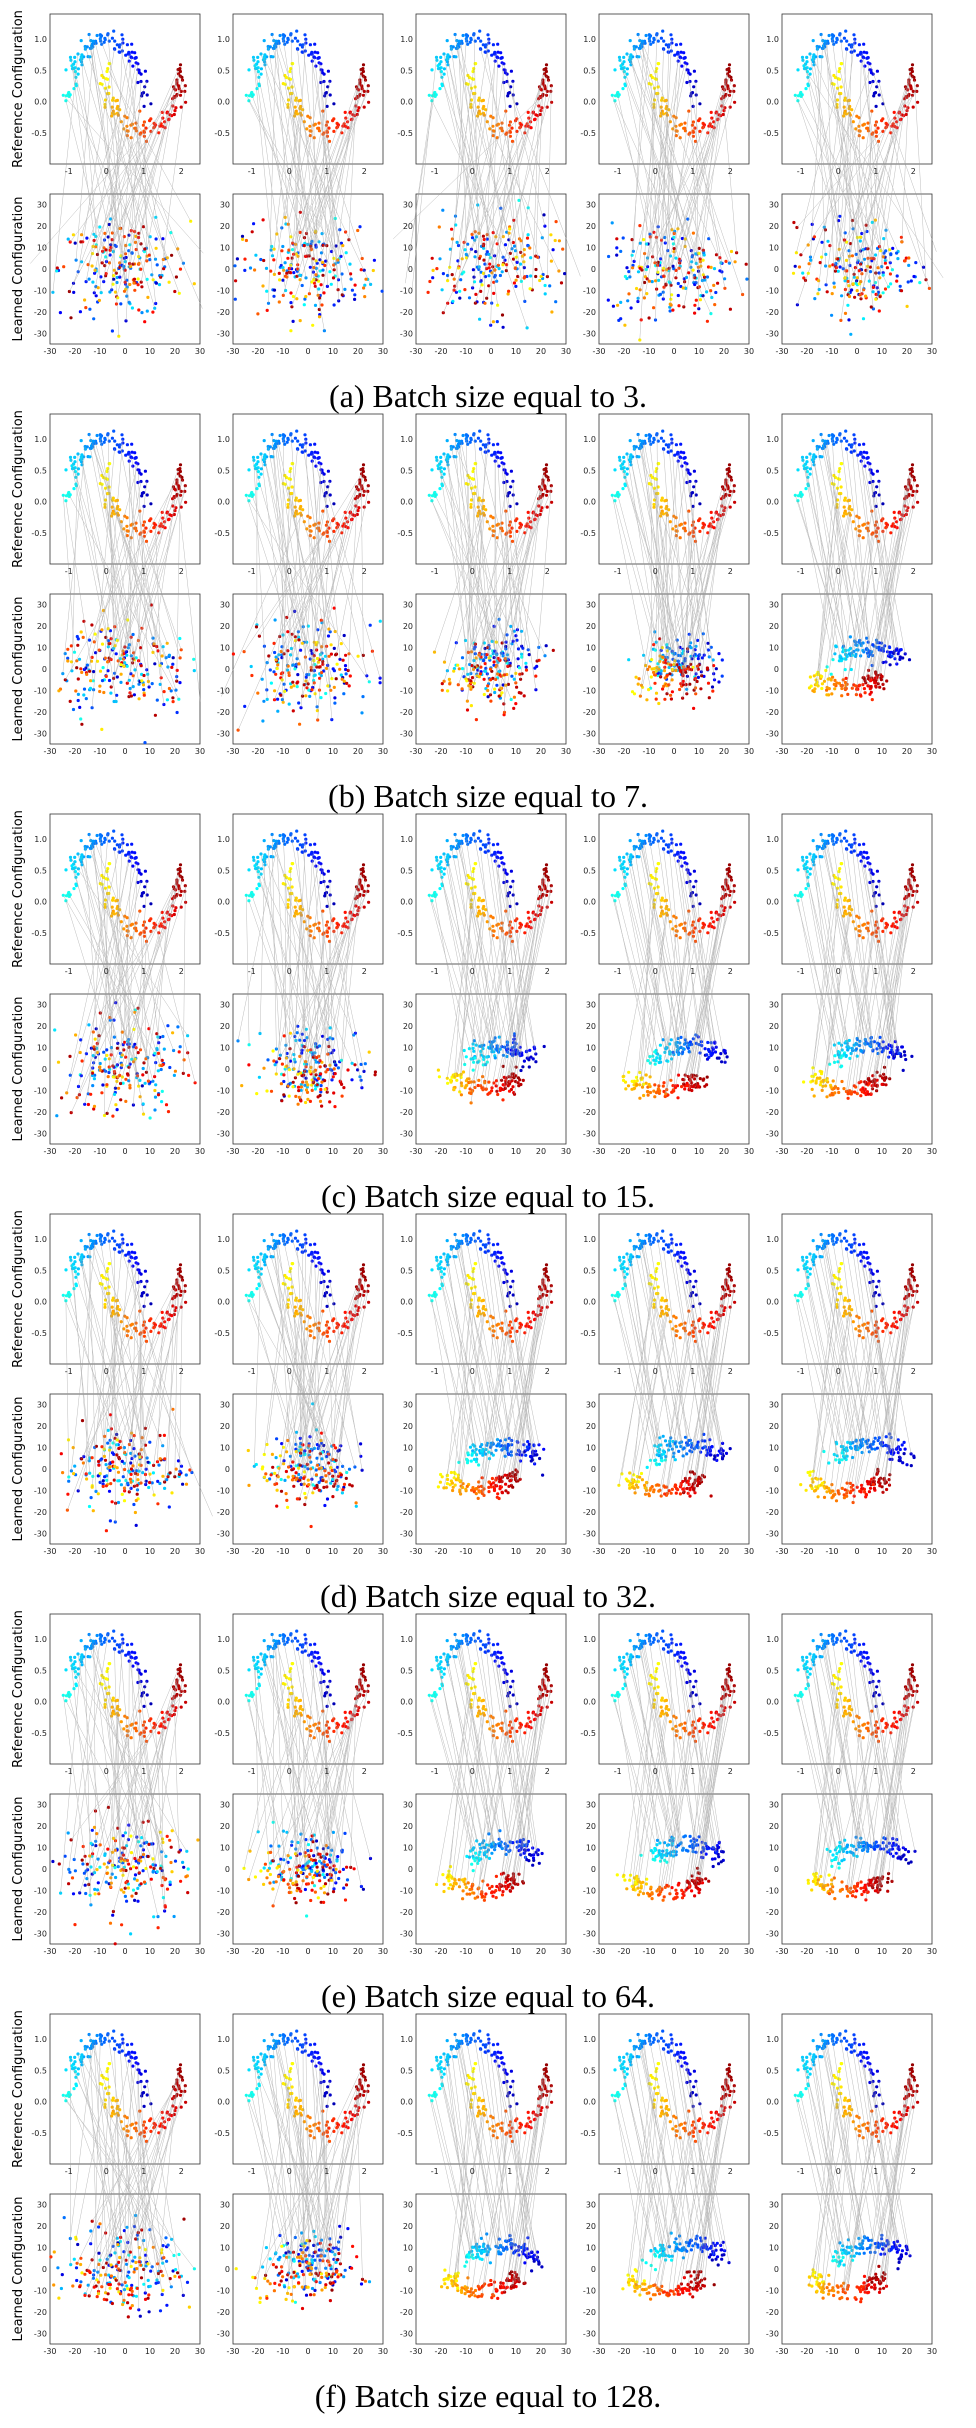 The width and height of the screenshot is (976, 2428). What do you see at coordinates (932, 351) in the screenshot?
I see `learned-x-tick: 30` at bounding box center [932, 351].